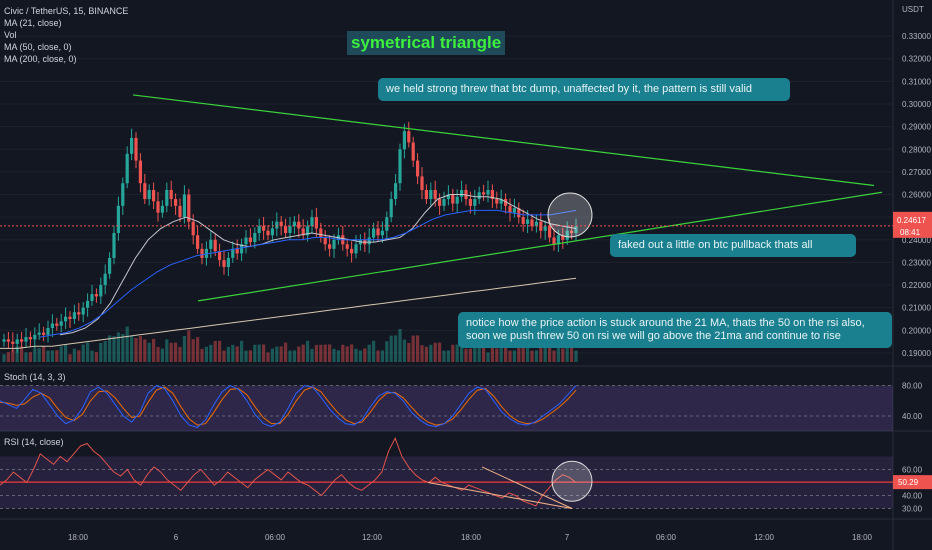 This screenshot has height=550, width=932. Describe the element at coordinates (78, 537) in the screenshot. I see `time-tick-label: 18:00` at that location.